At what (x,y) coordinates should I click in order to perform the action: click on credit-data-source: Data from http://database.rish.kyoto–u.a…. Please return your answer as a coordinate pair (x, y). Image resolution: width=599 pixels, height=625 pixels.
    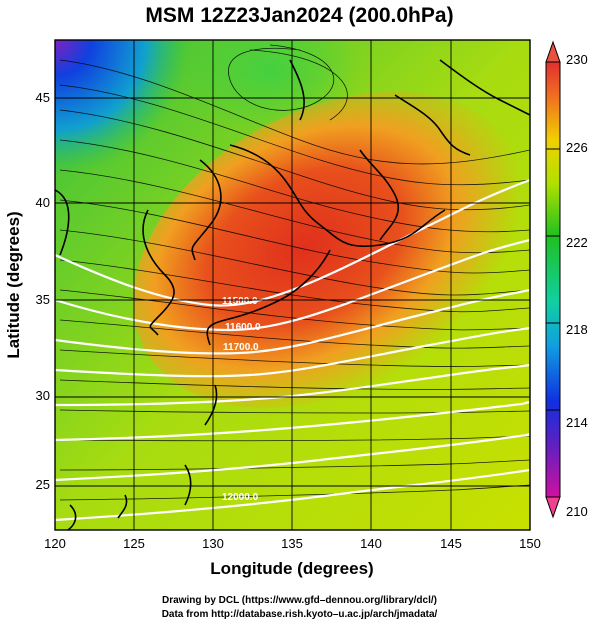
    Looking at the image, I should click on (299, 614).